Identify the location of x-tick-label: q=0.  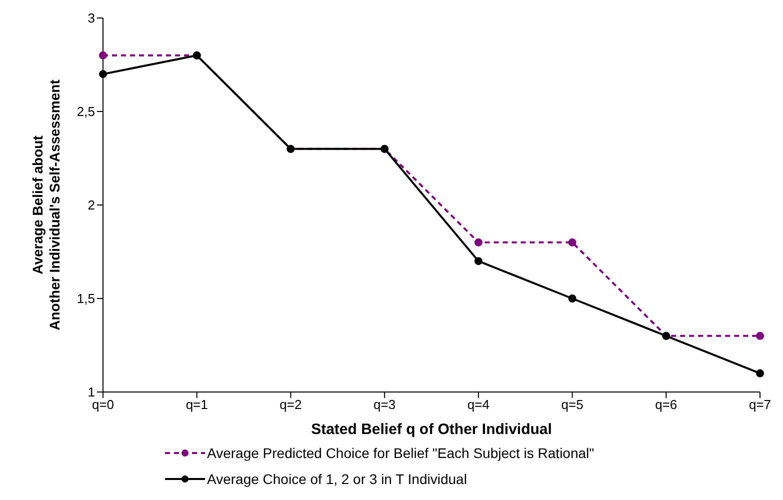
(103, 404).